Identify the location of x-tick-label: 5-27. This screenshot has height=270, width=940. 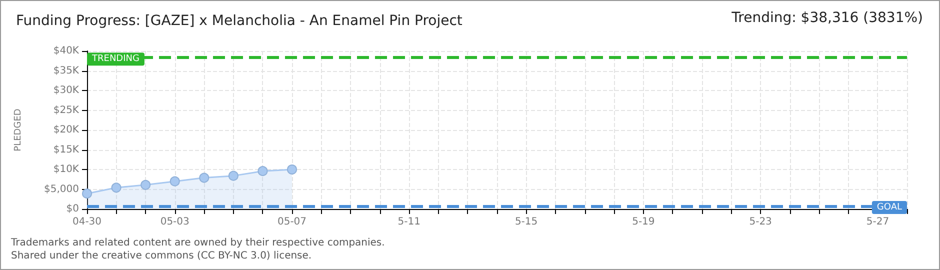
(878, 222).